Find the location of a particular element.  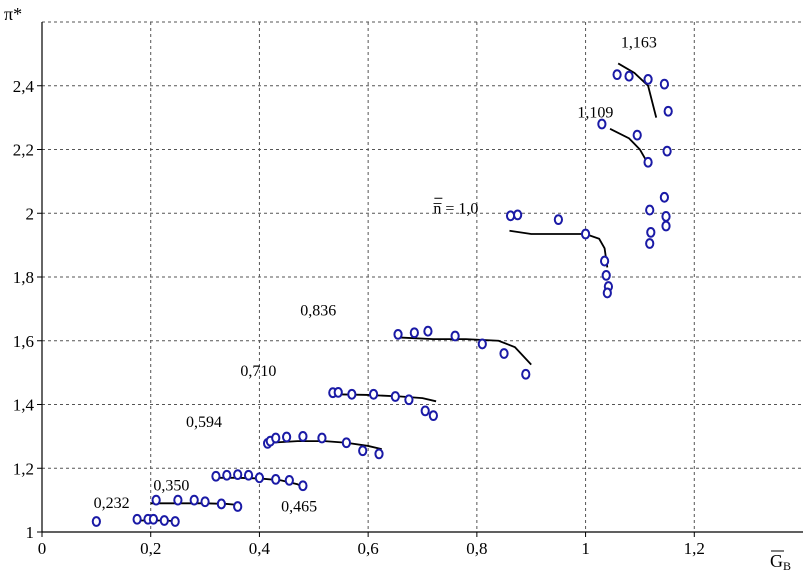

y-tick-label-0: 1 is located at coordinates (30, 532).